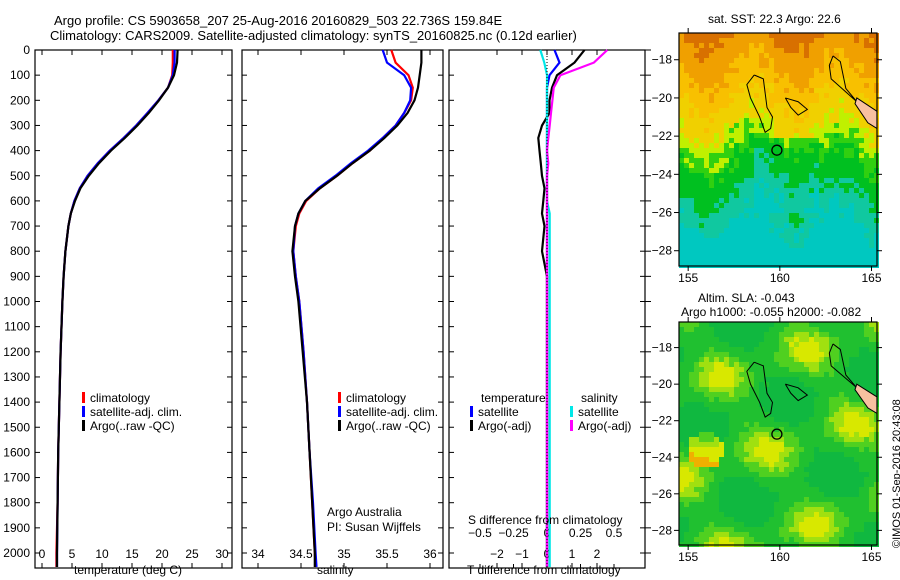  Describe the element at coordinates (544, 570) in the screenshot. I see `xlabel-t-difference: T difference from climatology` at that location.